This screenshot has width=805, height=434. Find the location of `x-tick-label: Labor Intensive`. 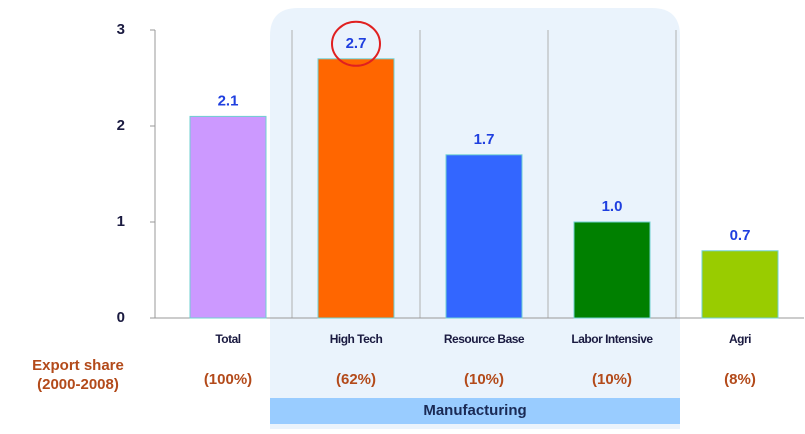

x-tick-label: Labor Intensive is located at coordinates (612, 339).